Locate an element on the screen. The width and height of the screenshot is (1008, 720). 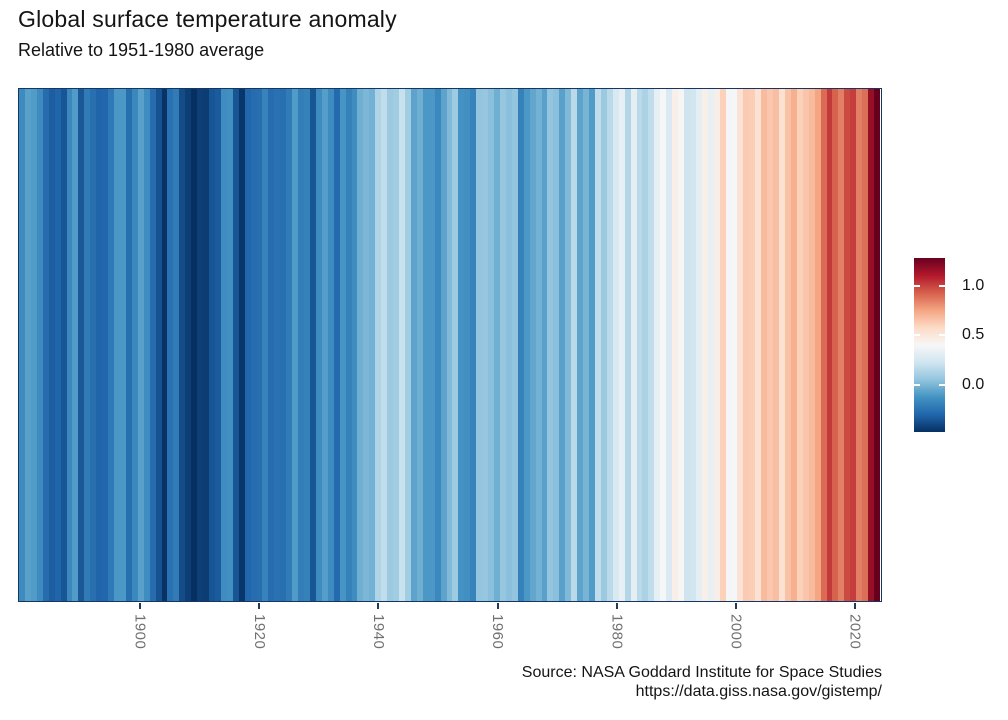
year-stripe-1915 is located at coordinates (229, 345).